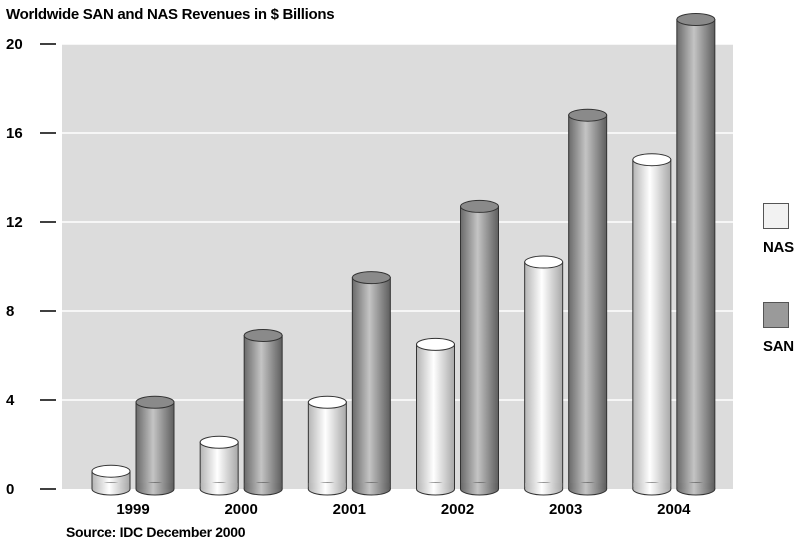  Describe the element at coordinates (10, 400) in the screenshot. I see `y-tick-label: 4` at that location.